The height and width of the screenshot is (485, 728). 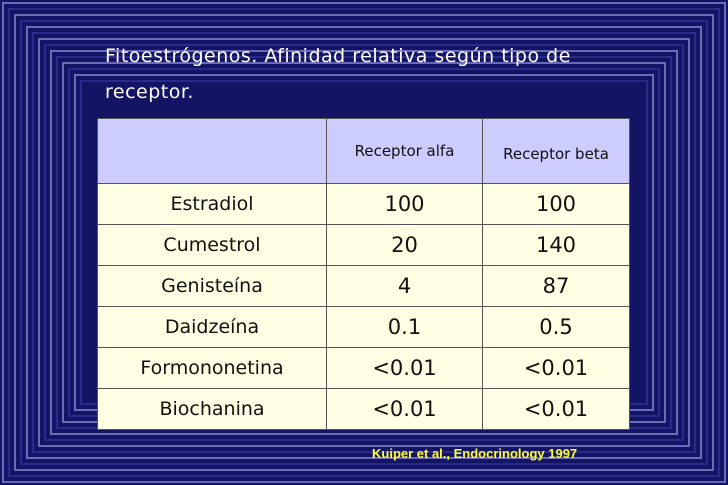 I want to click on name-cell: Formononetina, so click(x=212, y=368).